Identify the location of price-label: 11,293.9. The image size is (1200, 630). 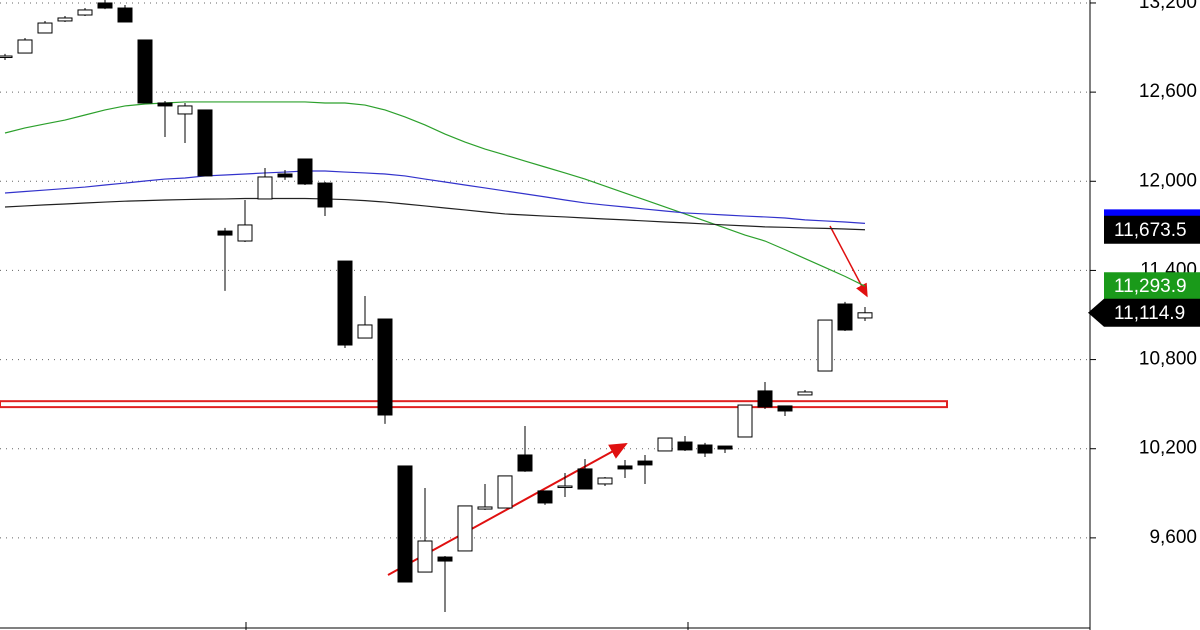
(1150, 286).